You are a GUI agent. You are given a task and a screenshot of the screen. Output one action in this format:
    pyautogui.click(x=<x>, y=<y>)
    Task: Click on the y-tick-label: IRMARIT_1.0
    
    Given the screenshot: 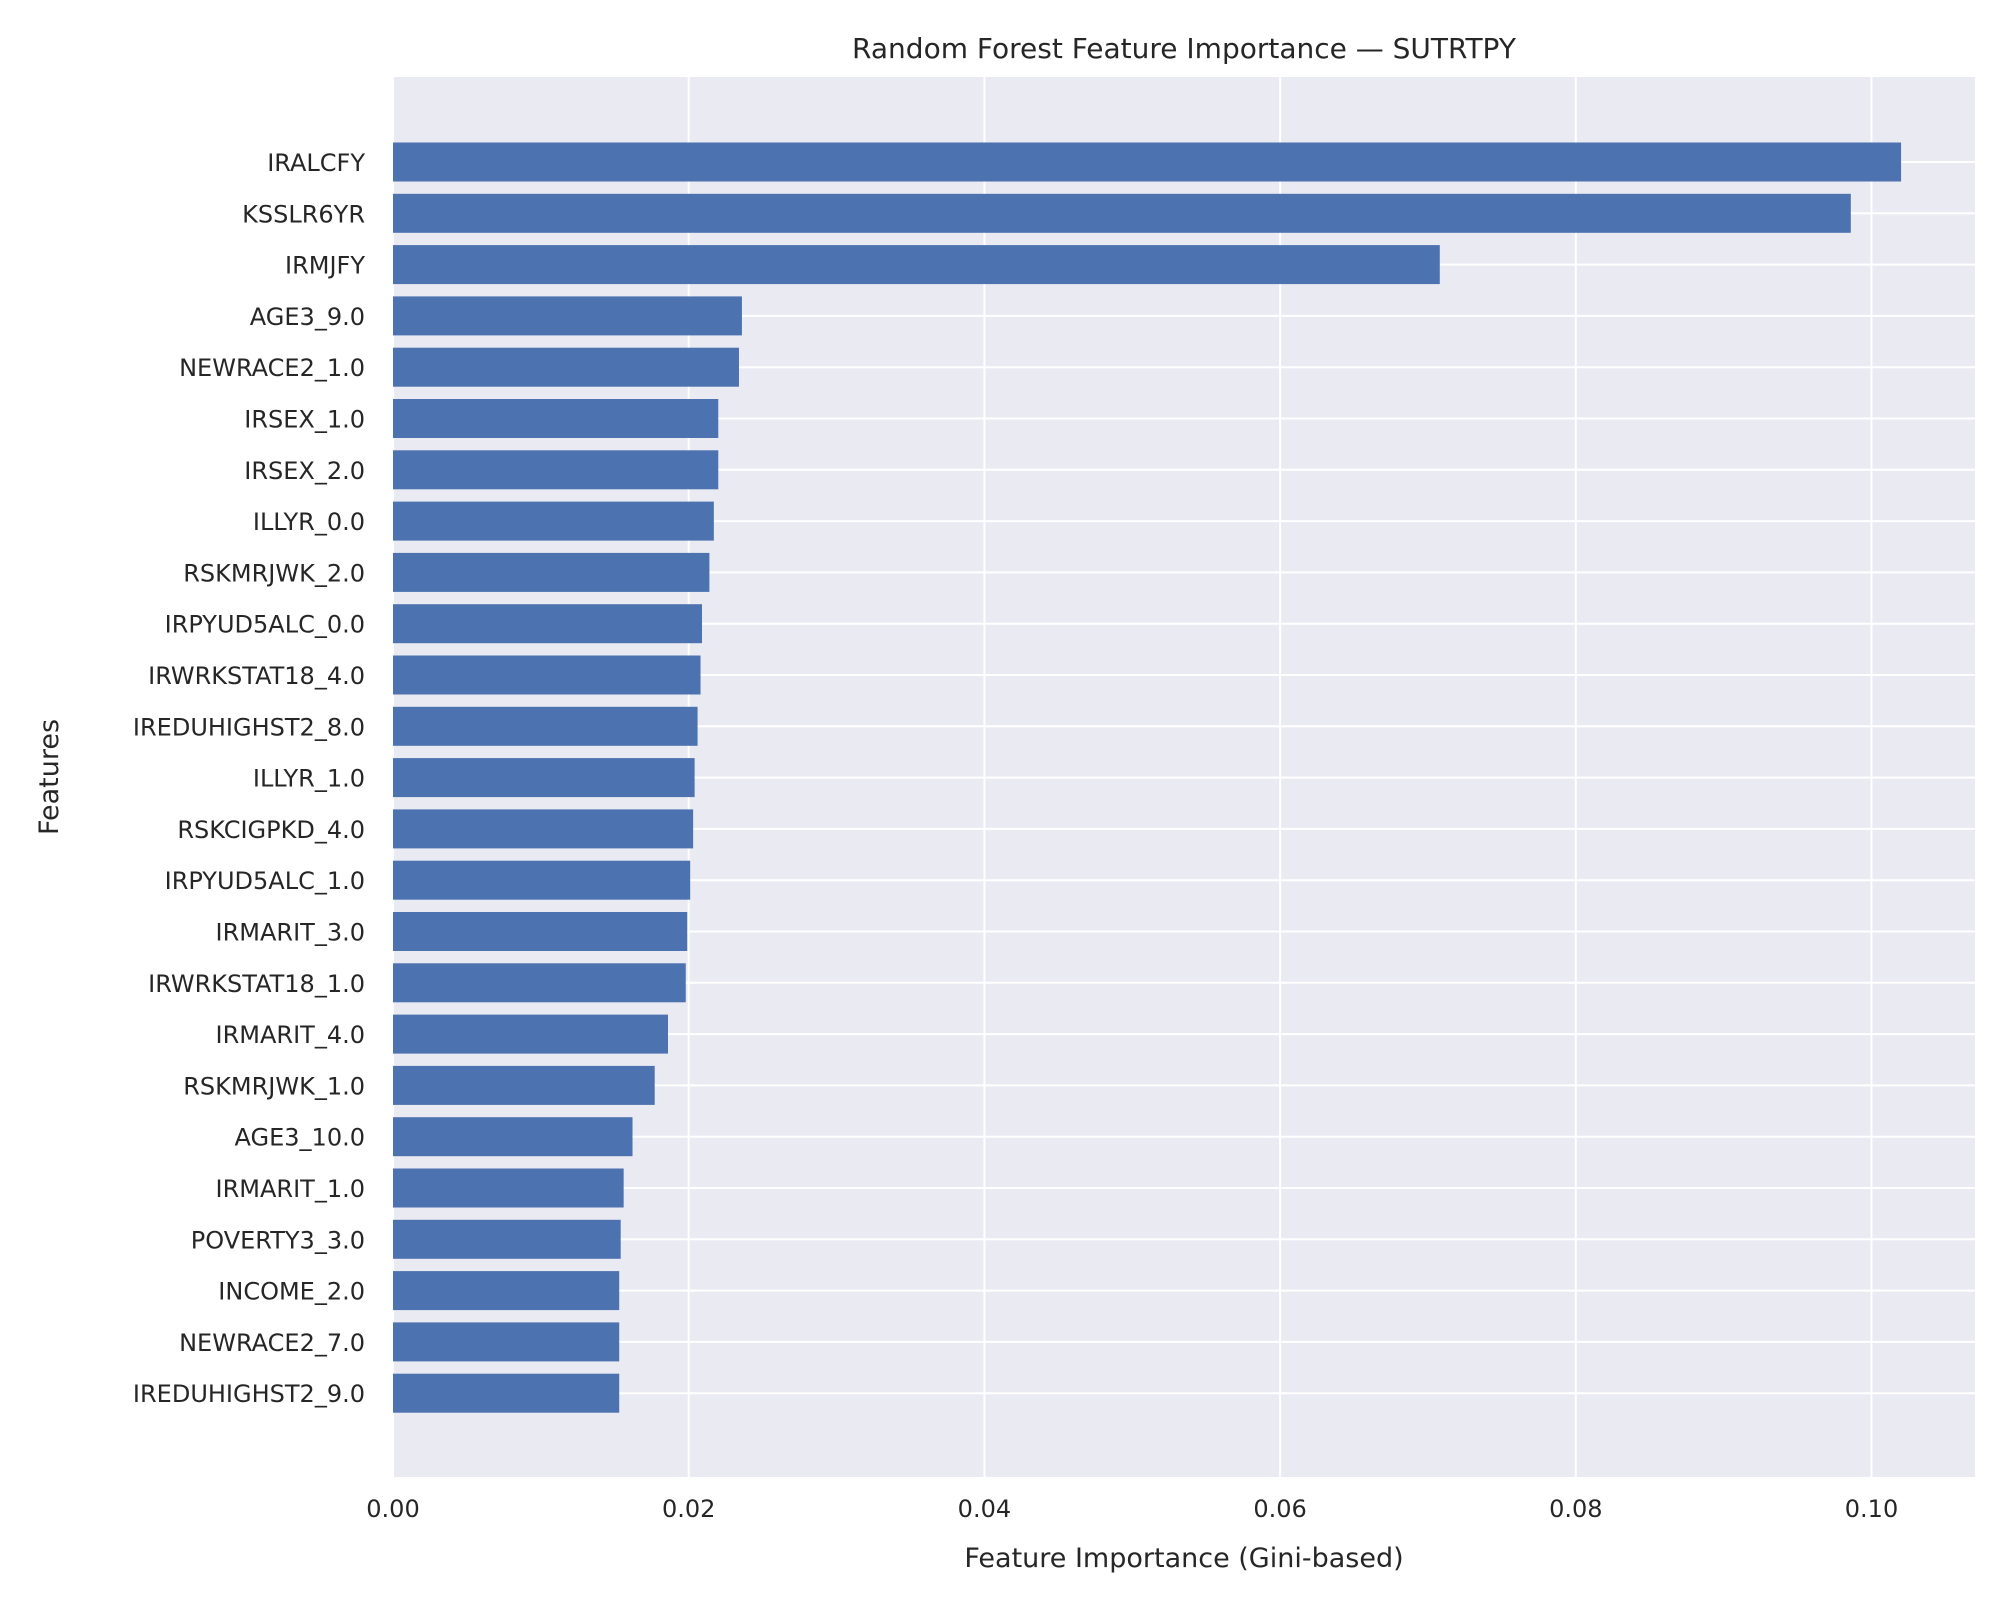 What is the action you would take?
    pyautogui.click(x=290, y=1189)
    